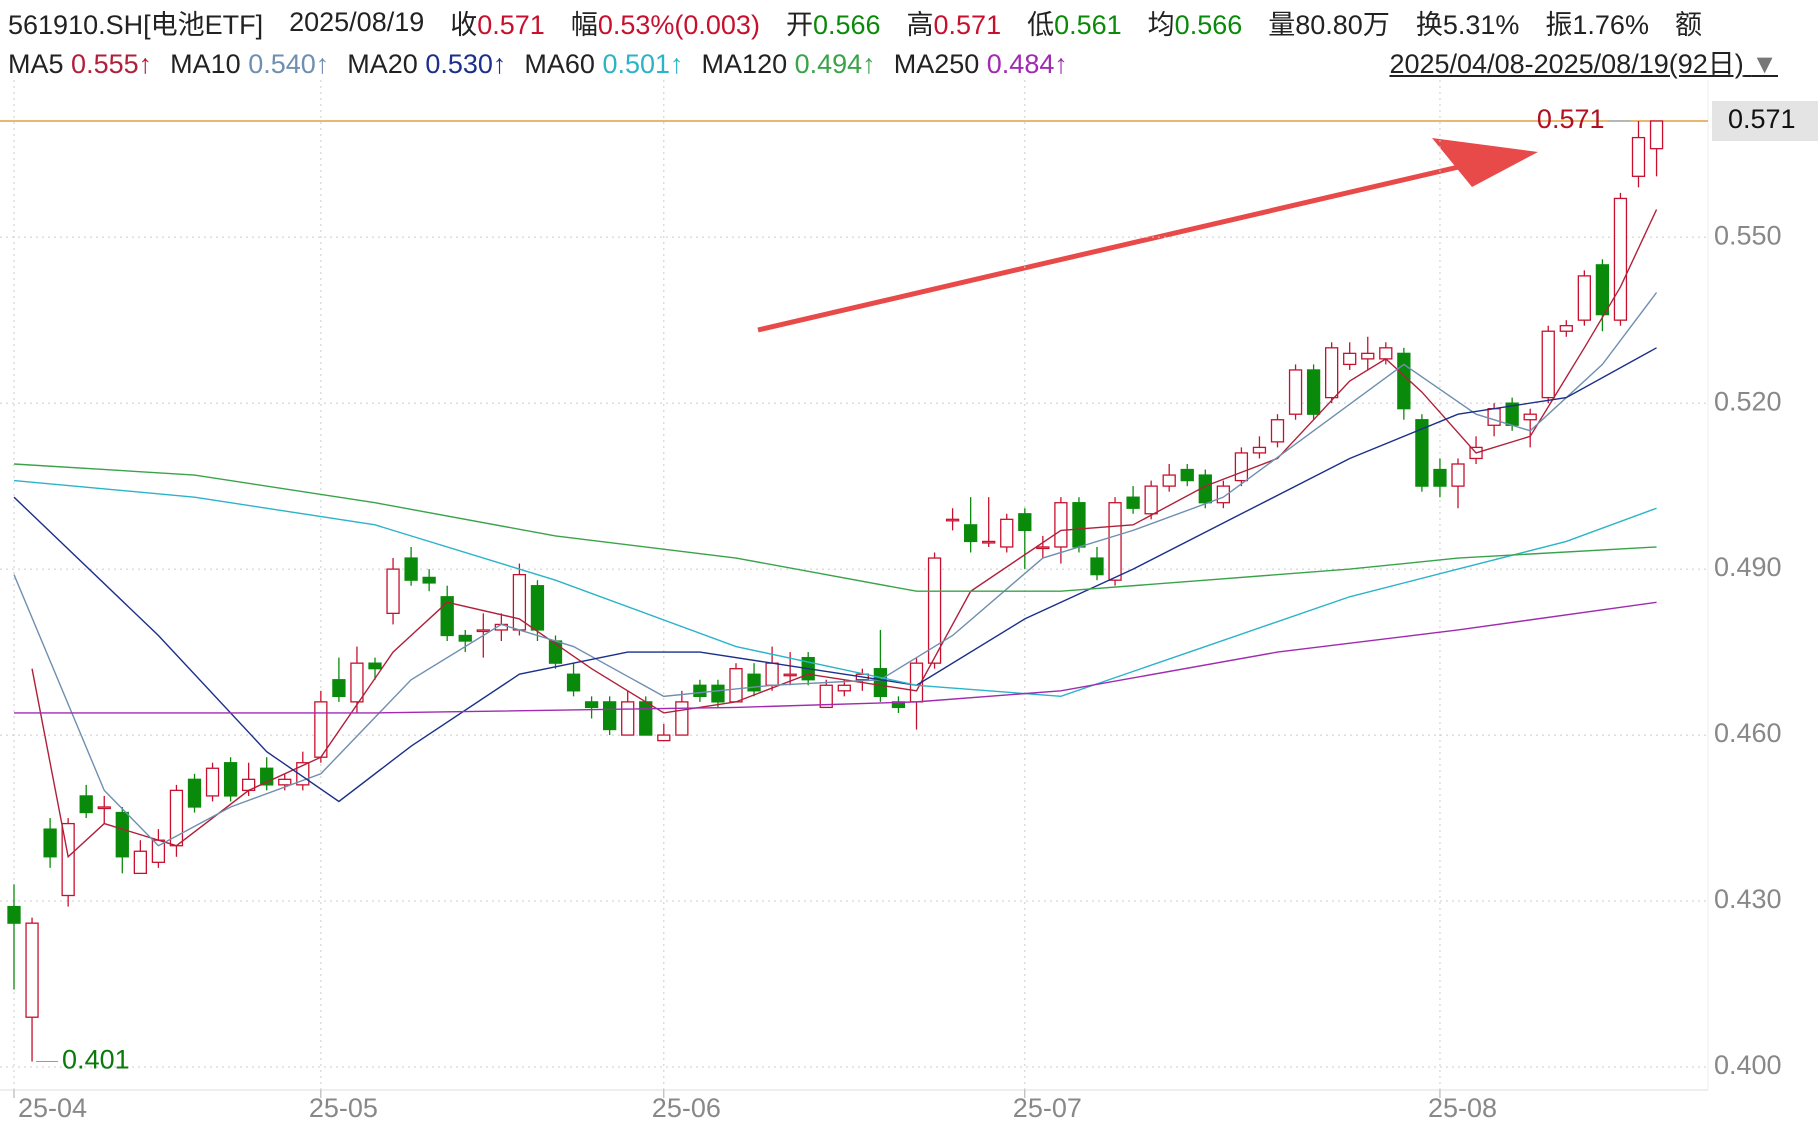  What do you see at coordinates (1748, 1065) in the screenshot?
I see `y-tick-label: 0.400` at bounding box center [1748, 1065].